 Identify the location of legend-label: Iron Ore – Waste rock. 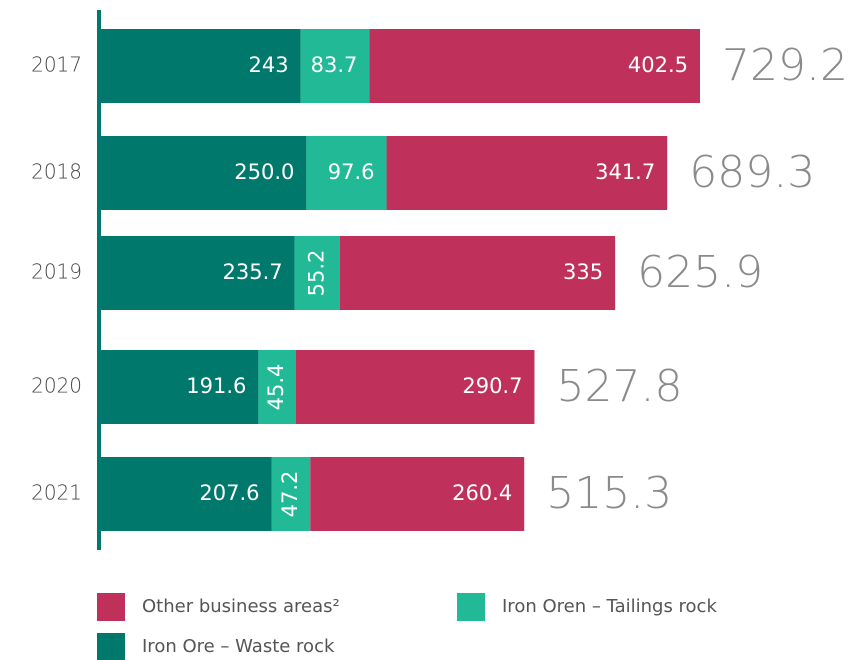
(238, 646).